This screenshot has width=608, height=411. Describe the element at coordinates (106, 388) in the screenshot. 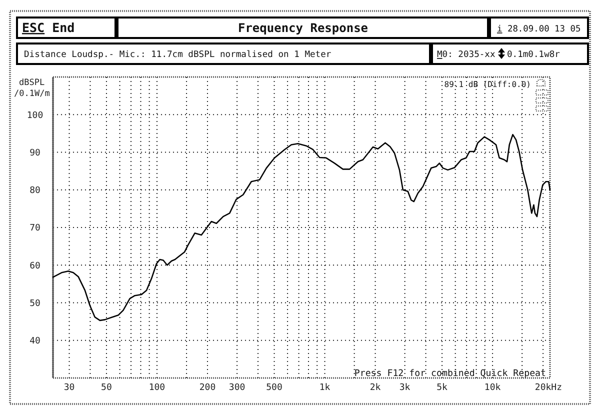

I see `x-tick-label: 50` at that location.